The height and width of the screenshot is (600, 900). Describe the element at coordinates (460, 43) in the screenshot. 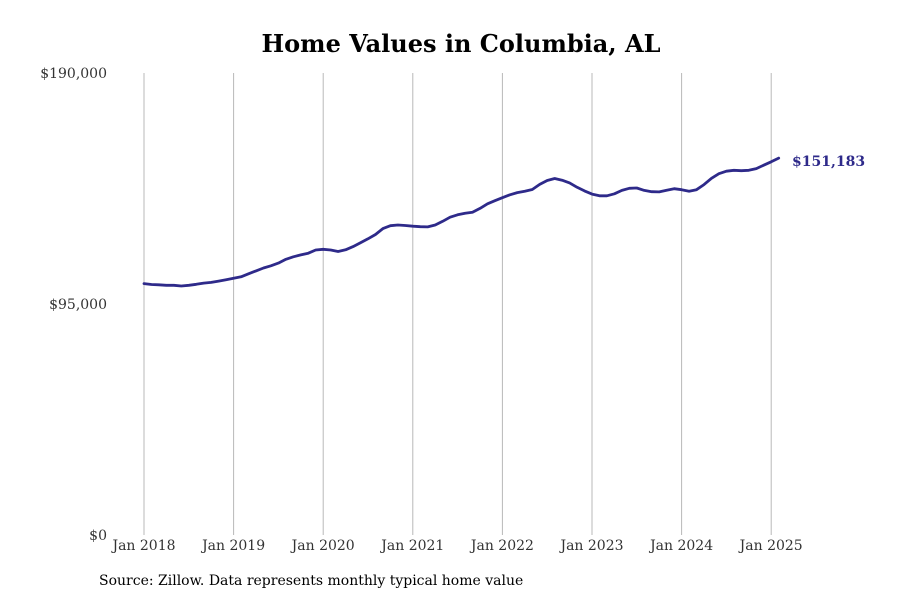

I see `chart-title: Home Values in Columbia, AL` at that location.